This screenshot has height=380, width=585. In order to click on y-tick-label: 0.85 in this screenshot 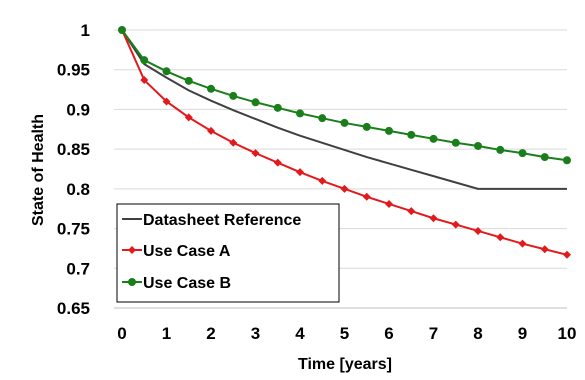, I will do `click(73, 149)`.